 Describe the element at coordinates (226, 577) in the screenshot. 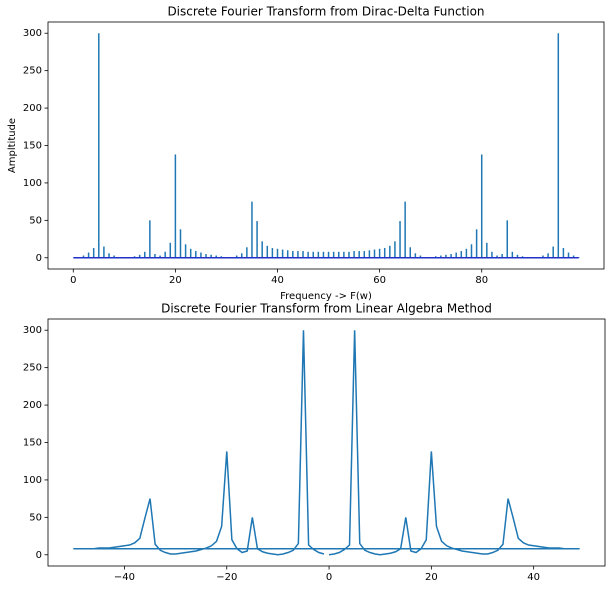

I see `x-tick-label: −20` at that location.